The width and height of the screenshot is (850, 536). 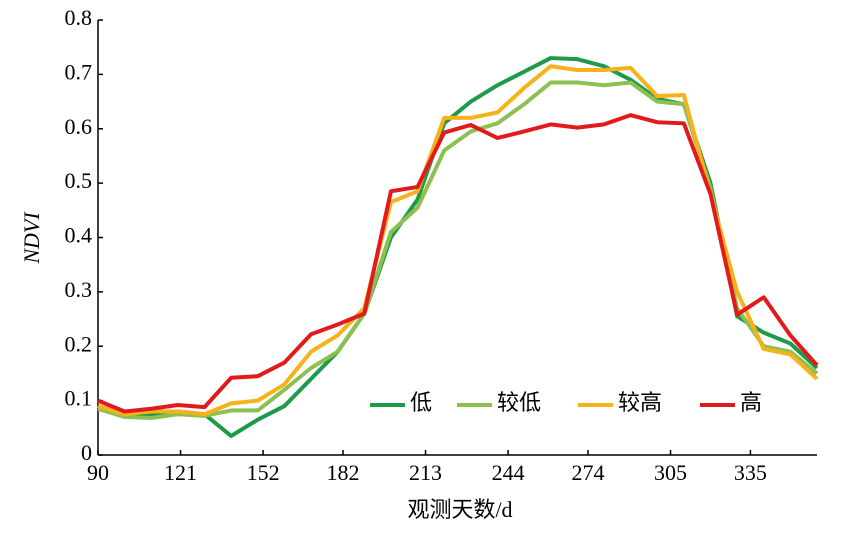 What do you see at coordinates (425, 472) in the screenshot?
I see `x-tick-label: 213` at bounding box center [425, 472].